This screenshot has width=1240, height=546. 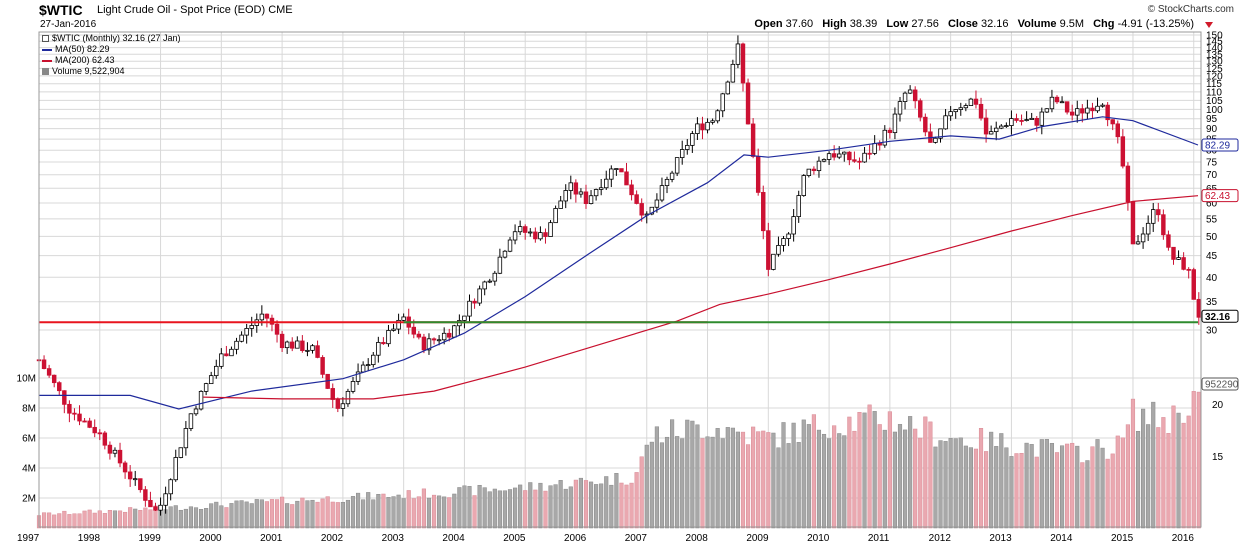 What do you see at coordinates (47, 60) in the screenshot?
I see `ma200-swatch` at bounding box center [47, 60].